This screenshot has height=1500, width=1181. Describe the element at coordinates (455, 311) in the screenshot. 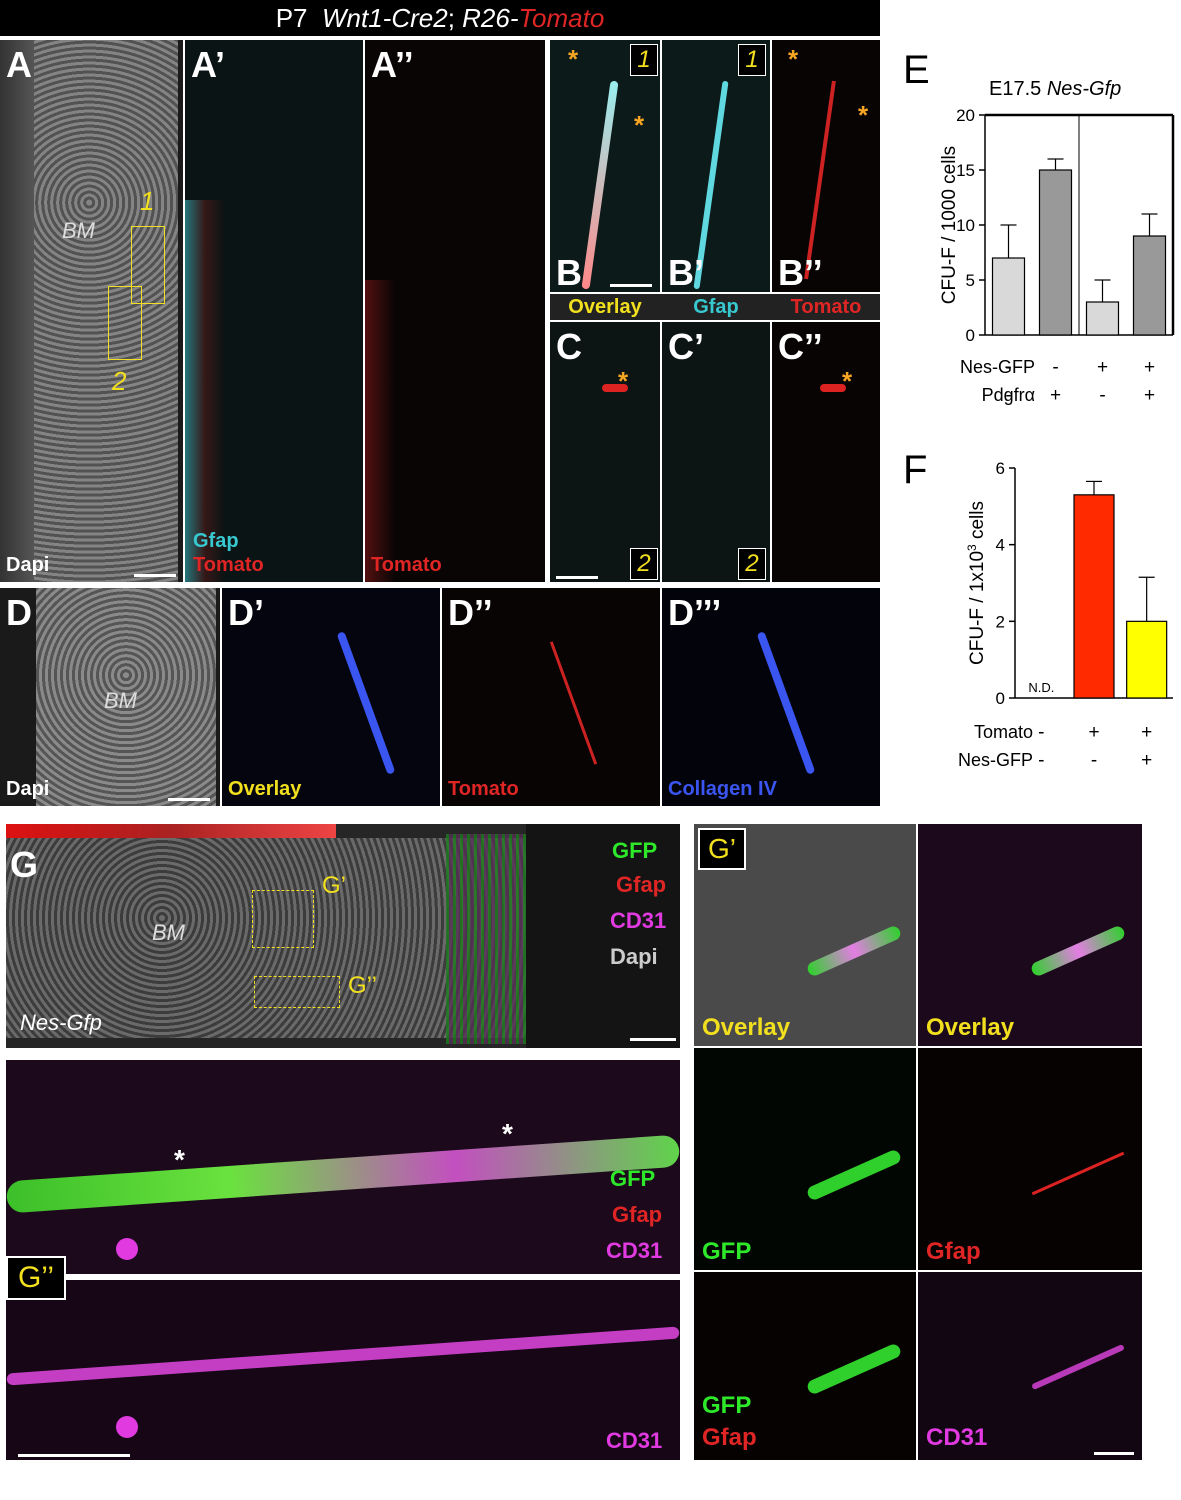

I see `panel-a-double-prime: A’’ Tomato` at that location.